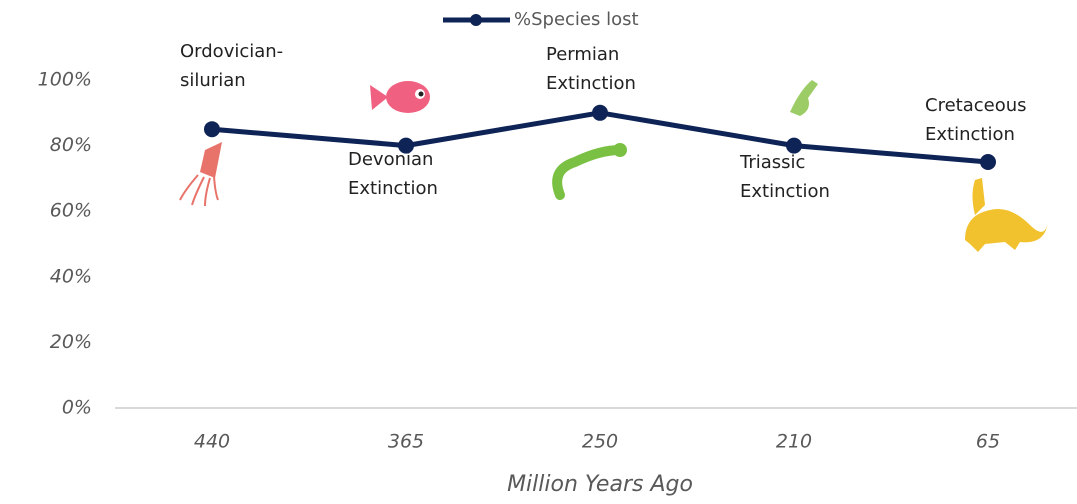  I want to click on x-tick-label: 440, so click(212, 442).